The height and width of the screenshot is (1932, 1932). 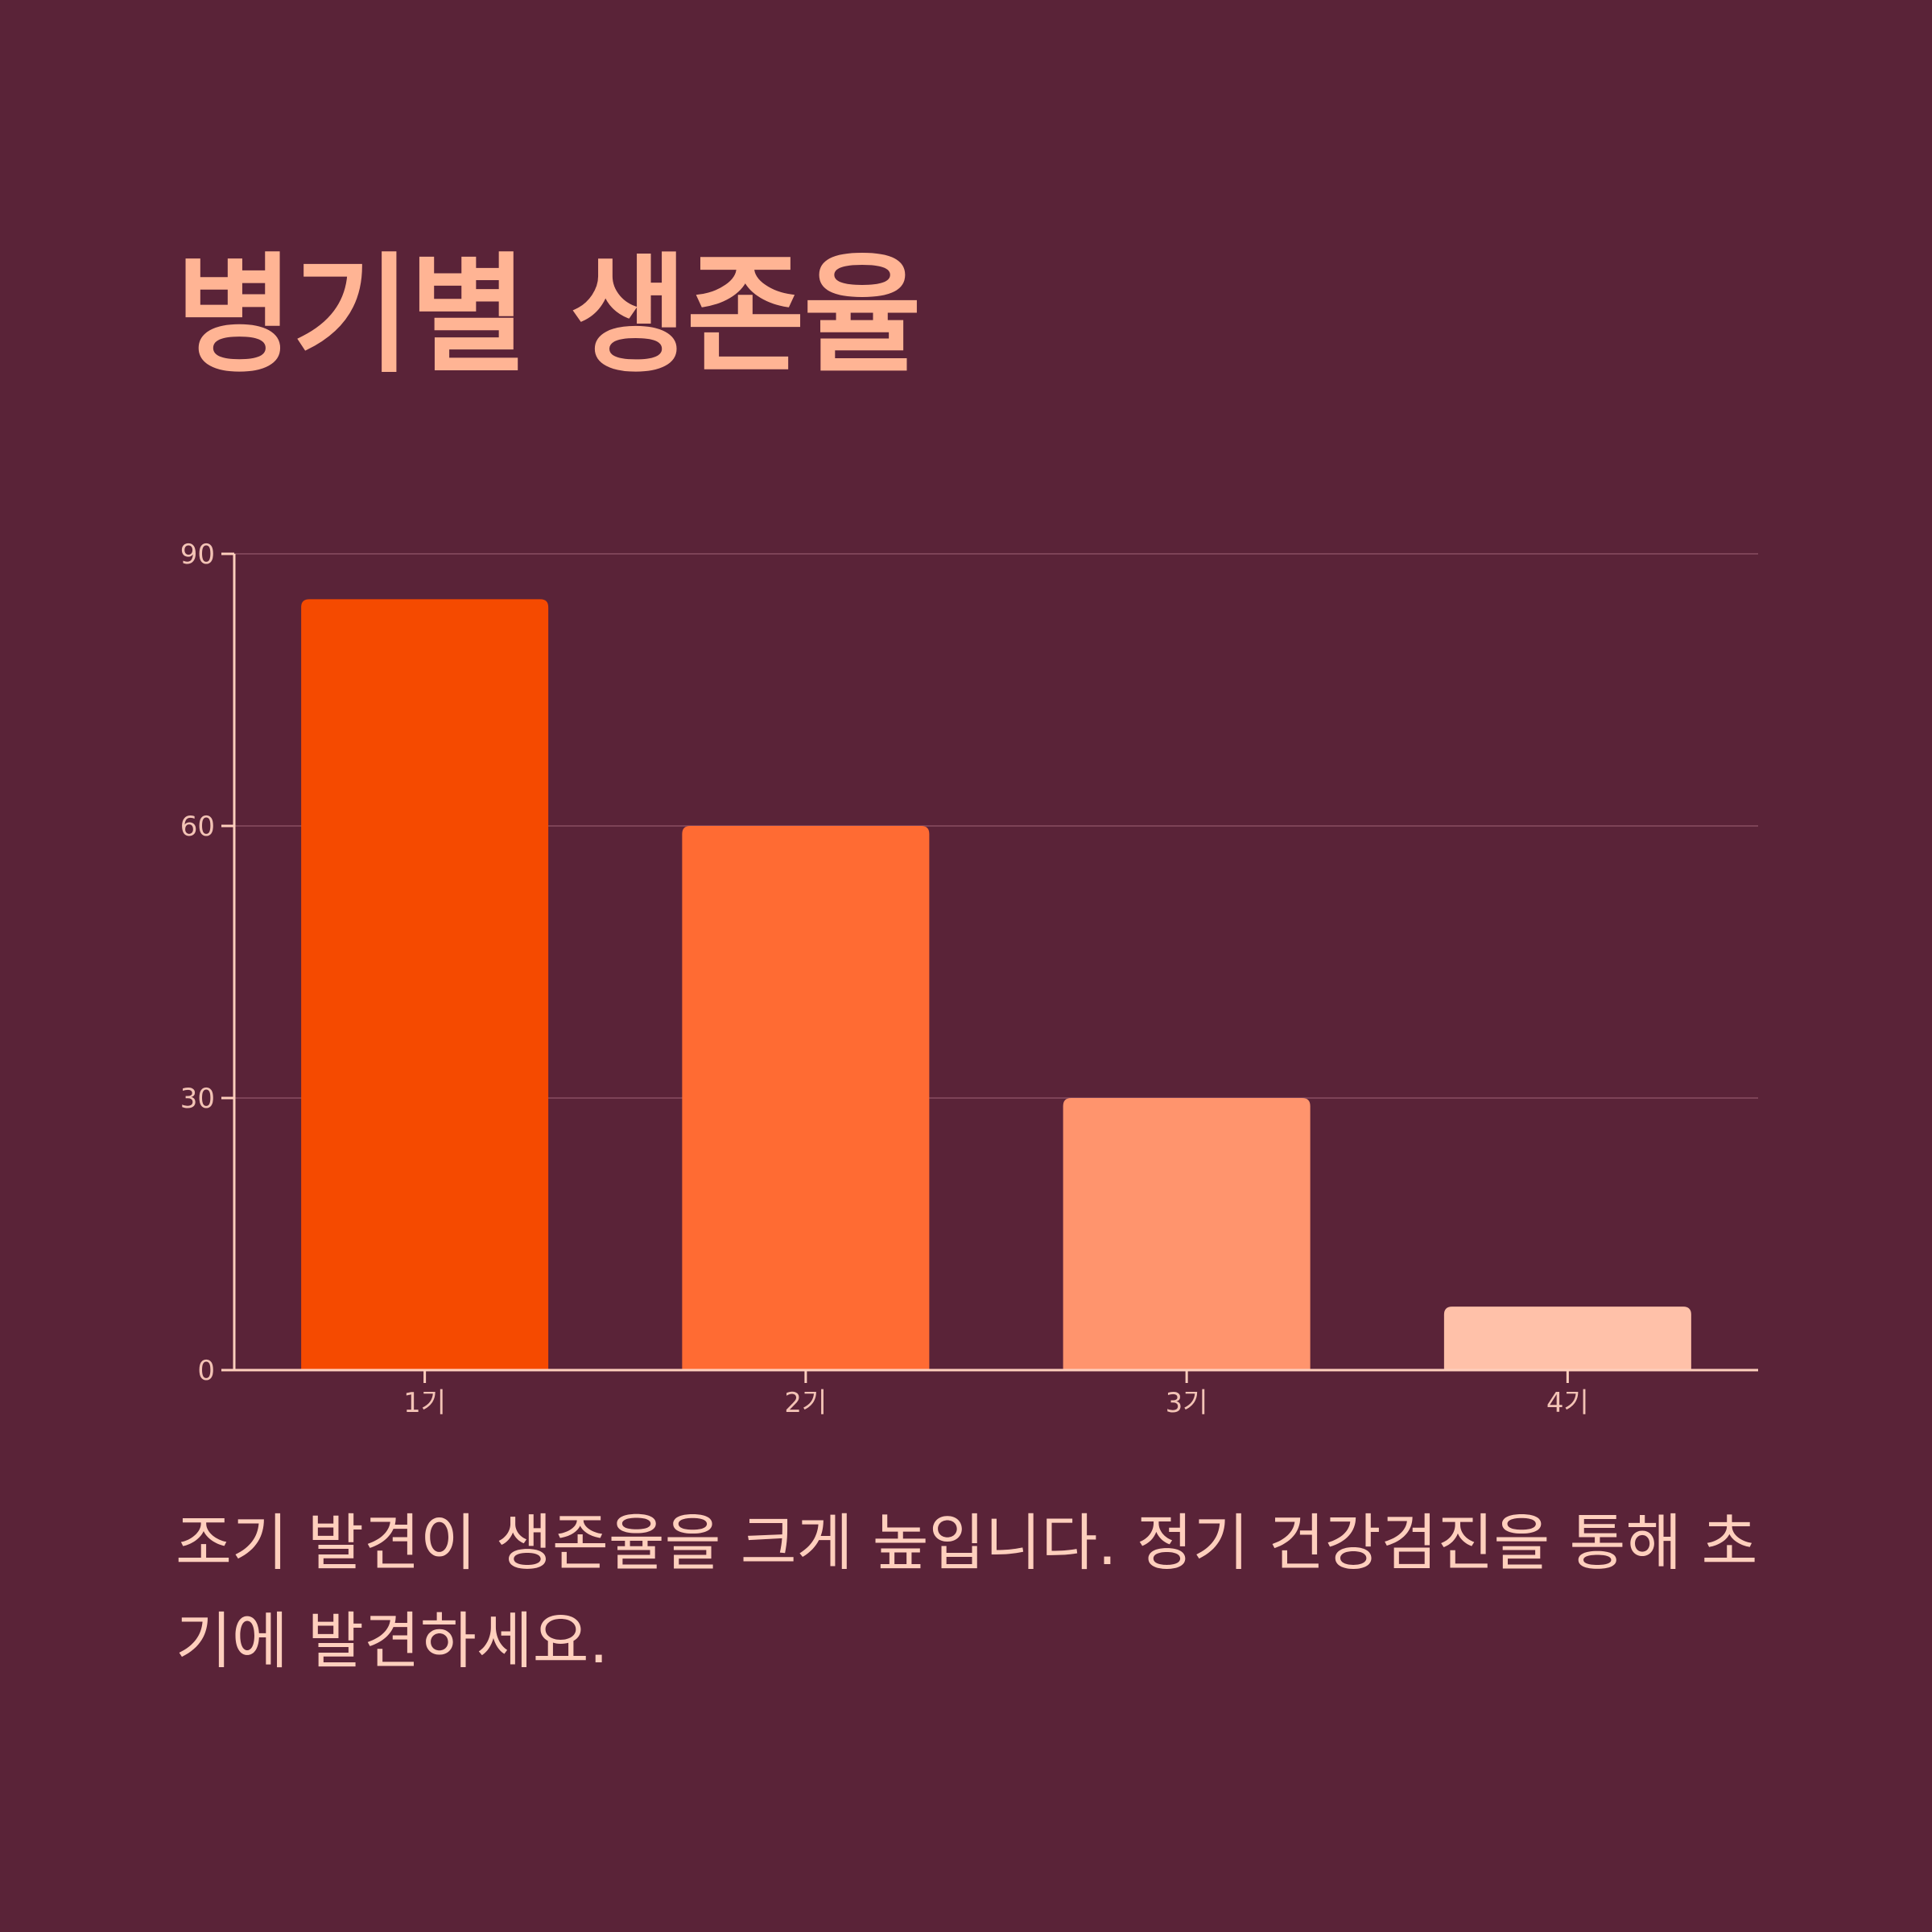 I want to click on y-tick-label: 30, so click(x=197, y=1099).